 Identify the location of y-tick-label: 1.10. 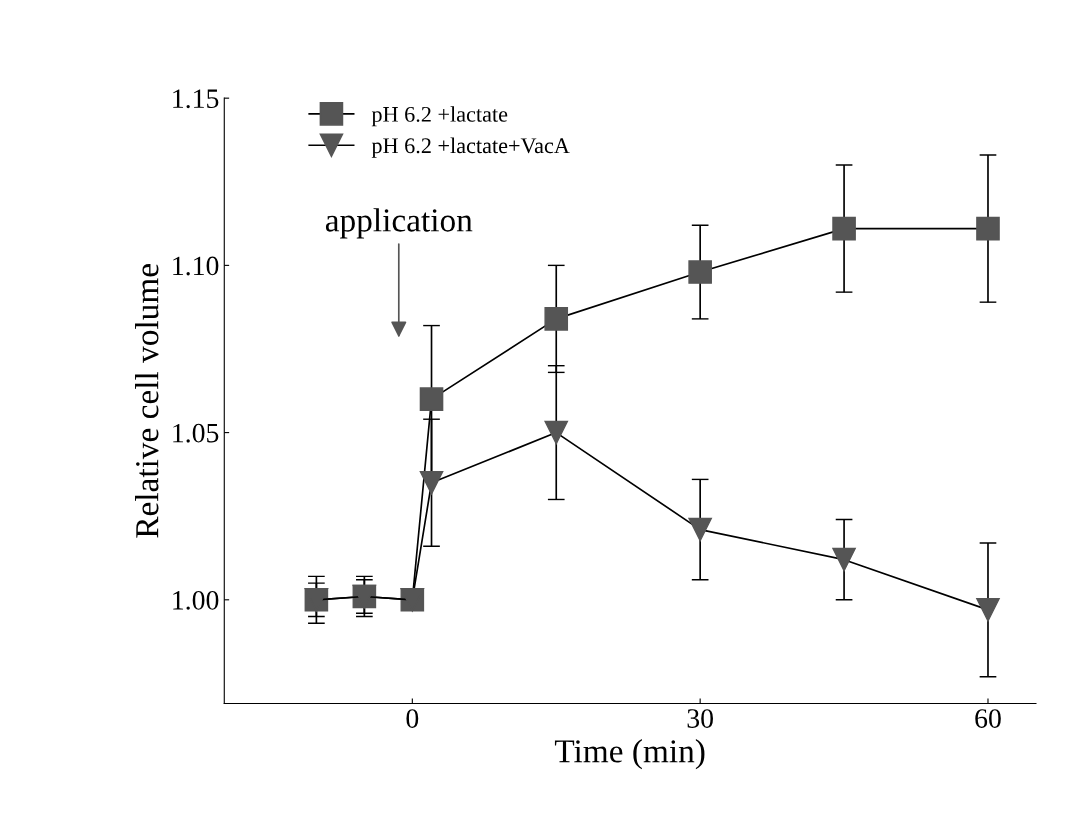
(196, 266).